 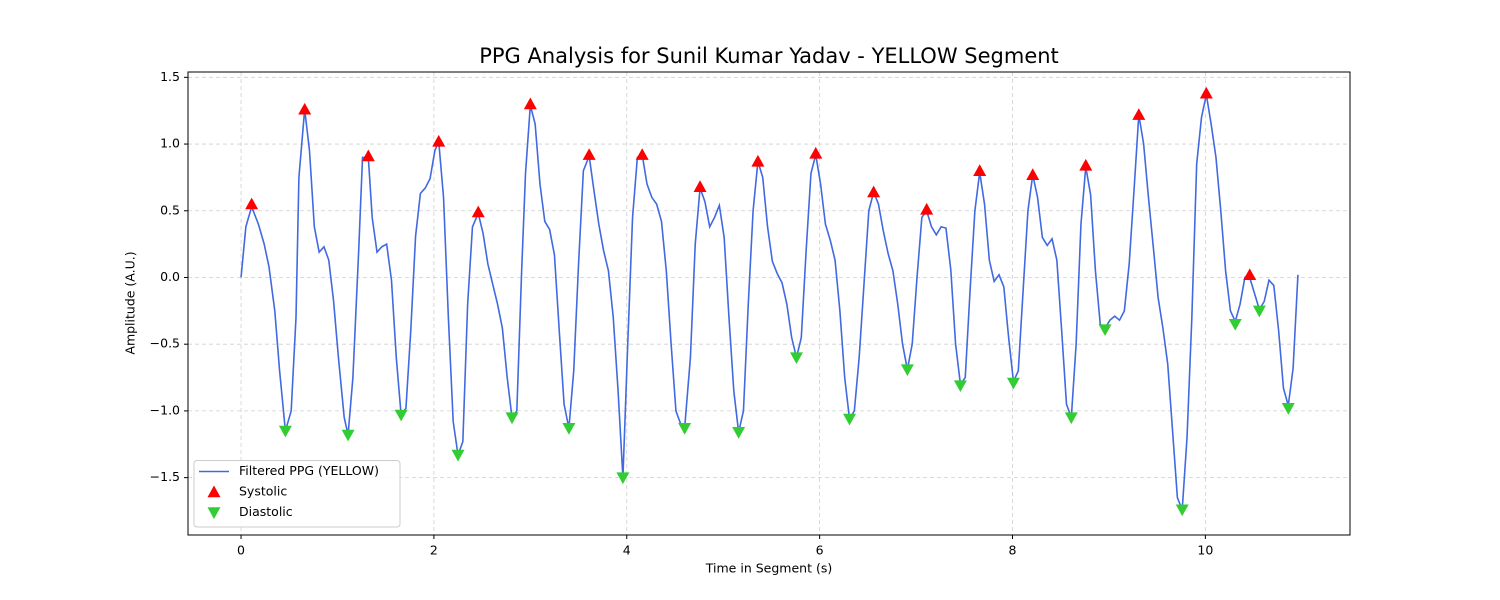 I want to click on x-tick-label: 0, so click(x=241, y=550).